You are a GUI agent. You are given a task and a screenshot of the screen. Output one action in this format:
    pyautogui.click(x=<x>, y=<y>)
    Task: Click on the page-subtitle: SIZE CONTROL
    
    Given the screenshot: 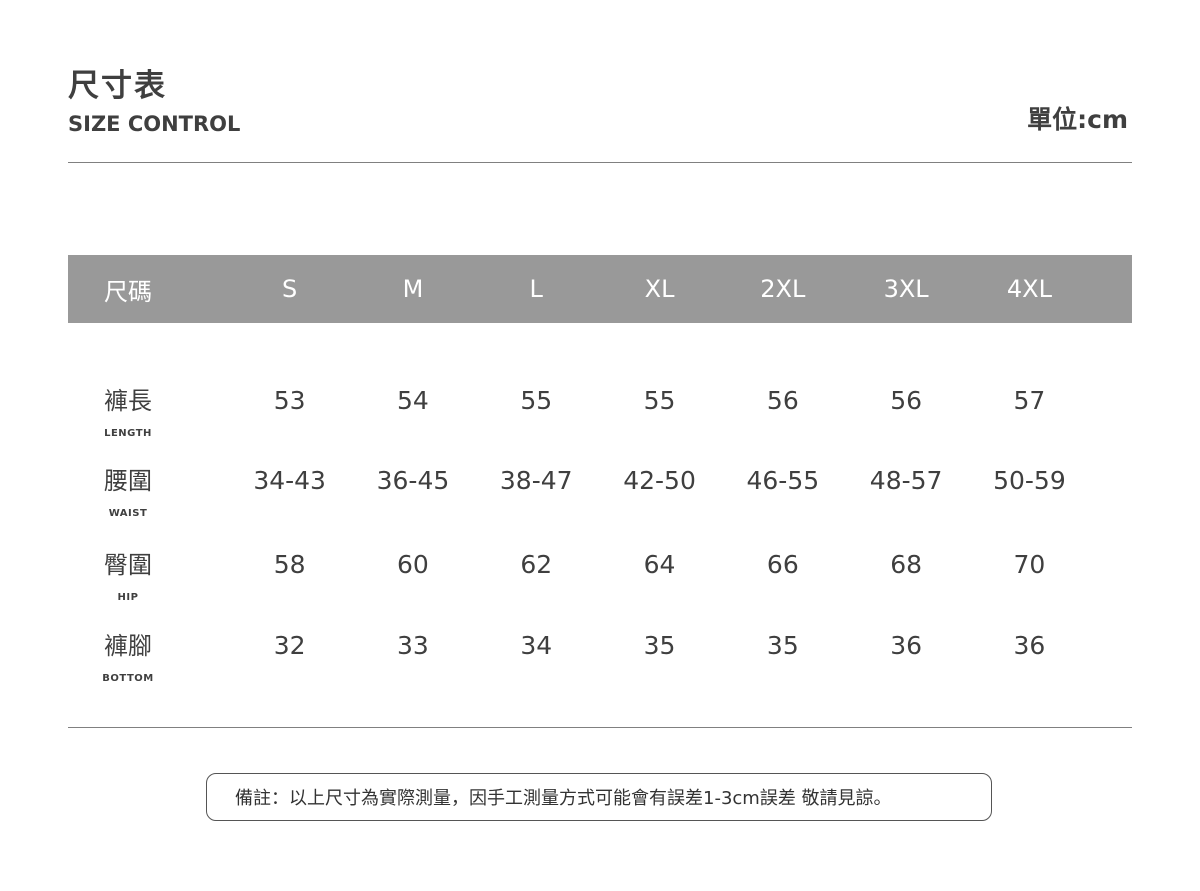 What is the action you would take?
    pyautogui.click(x=154, y=124)
    